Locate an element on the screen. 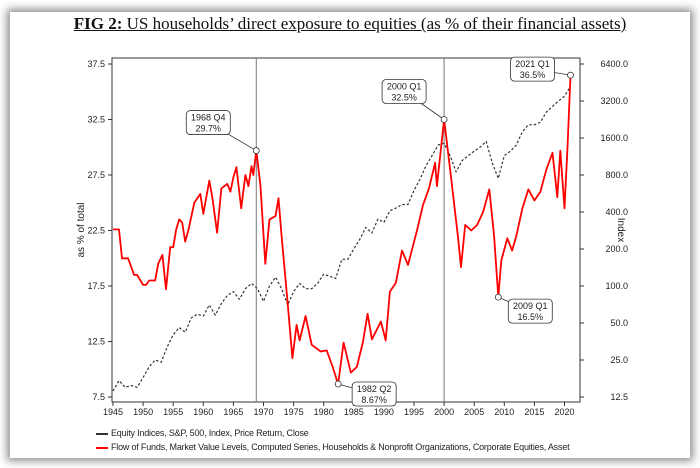 The height and width of the screenshot is (468, 700). y2-tick-label: 200.0 is located at coordinates (616, 249).